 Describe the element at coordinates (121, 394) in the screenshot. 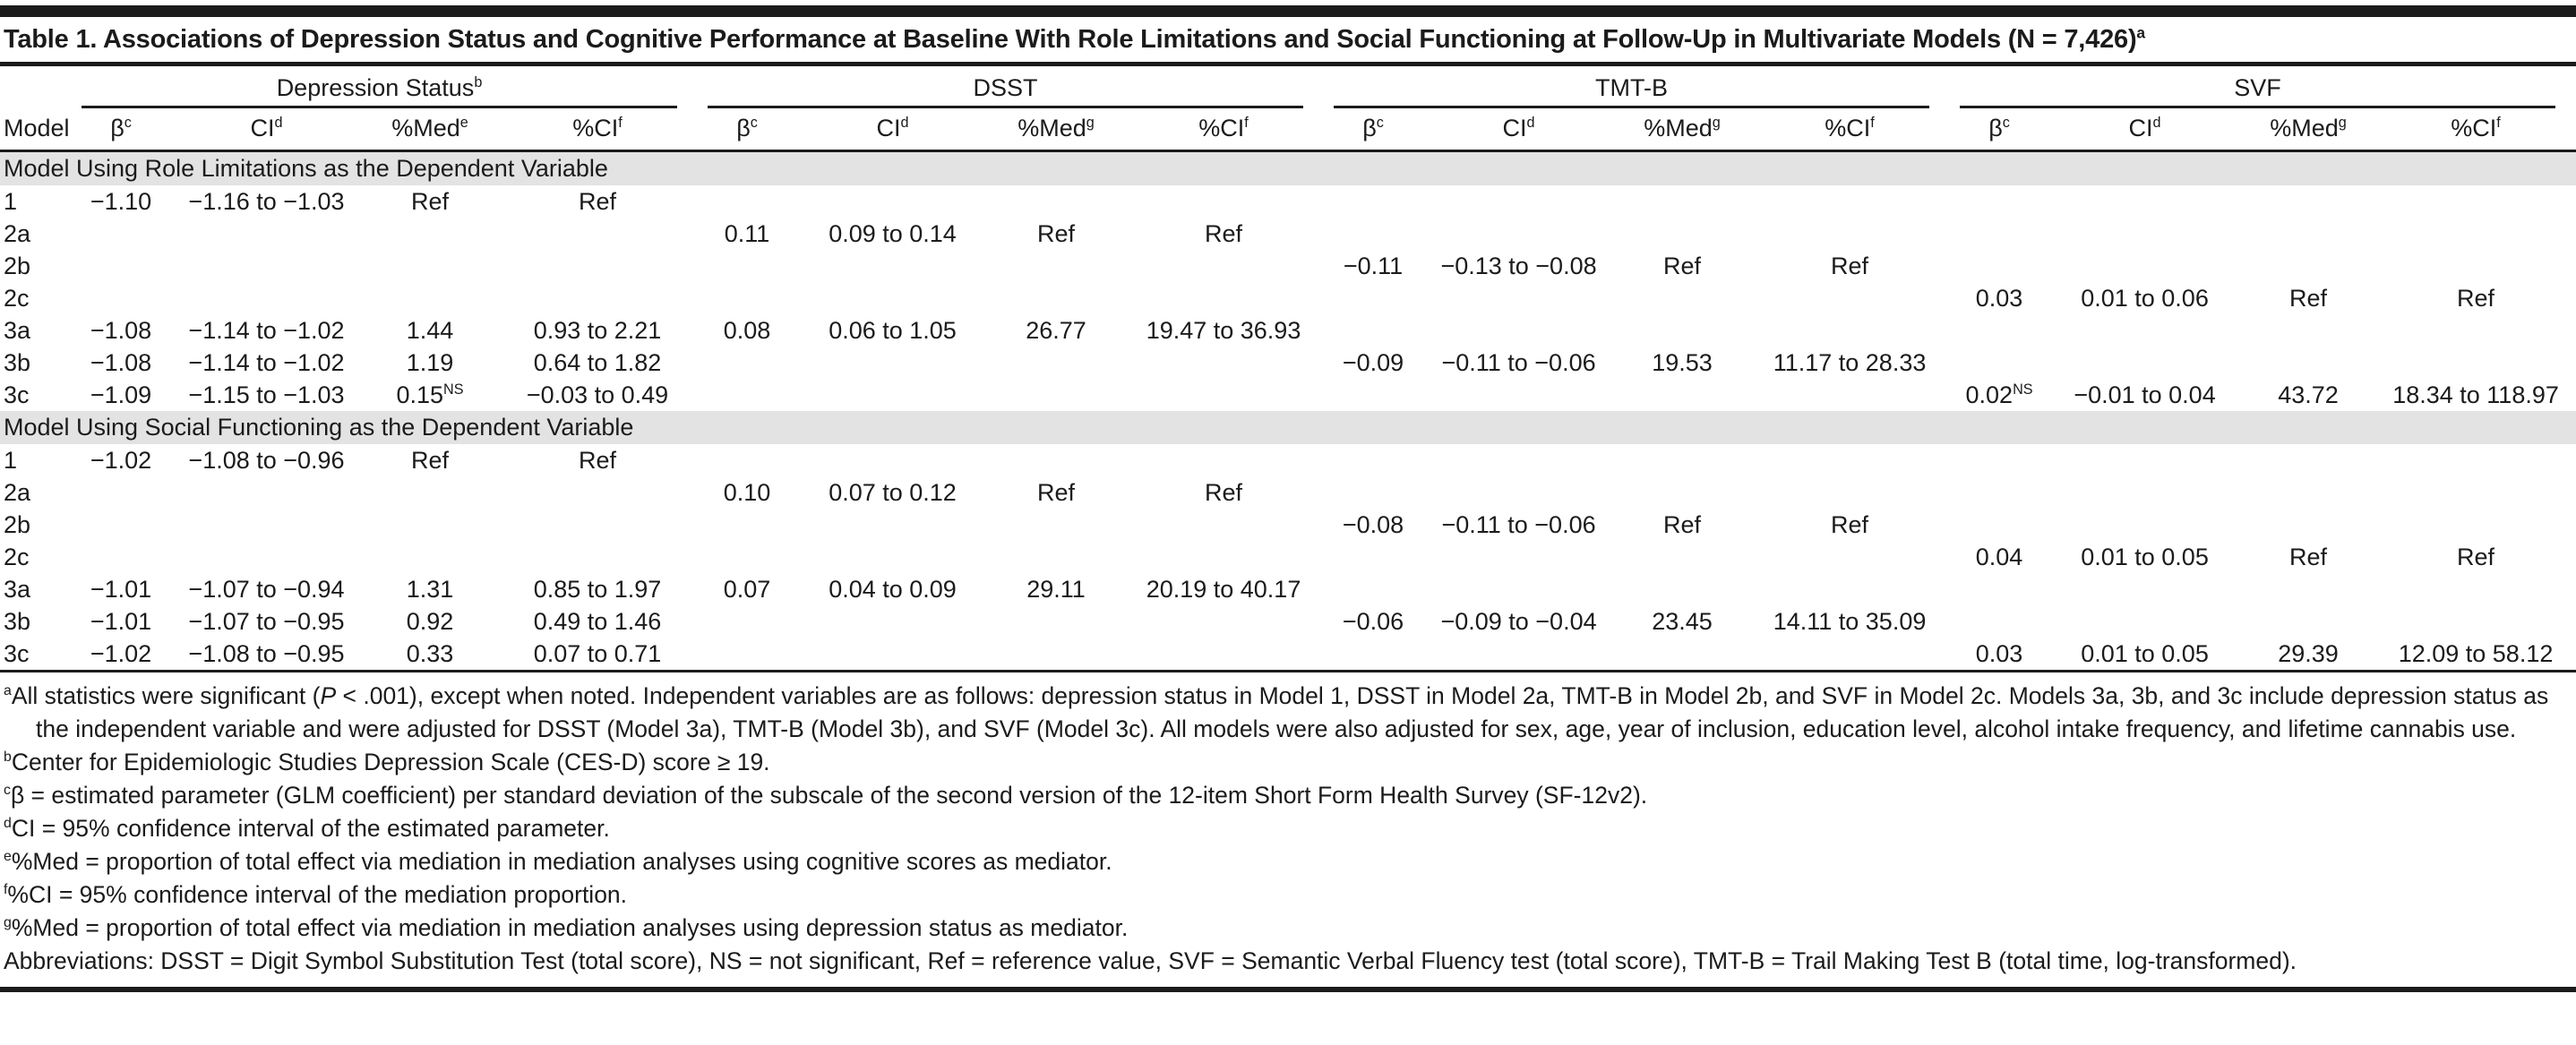

I see `value-cell: −1.09` at that location.